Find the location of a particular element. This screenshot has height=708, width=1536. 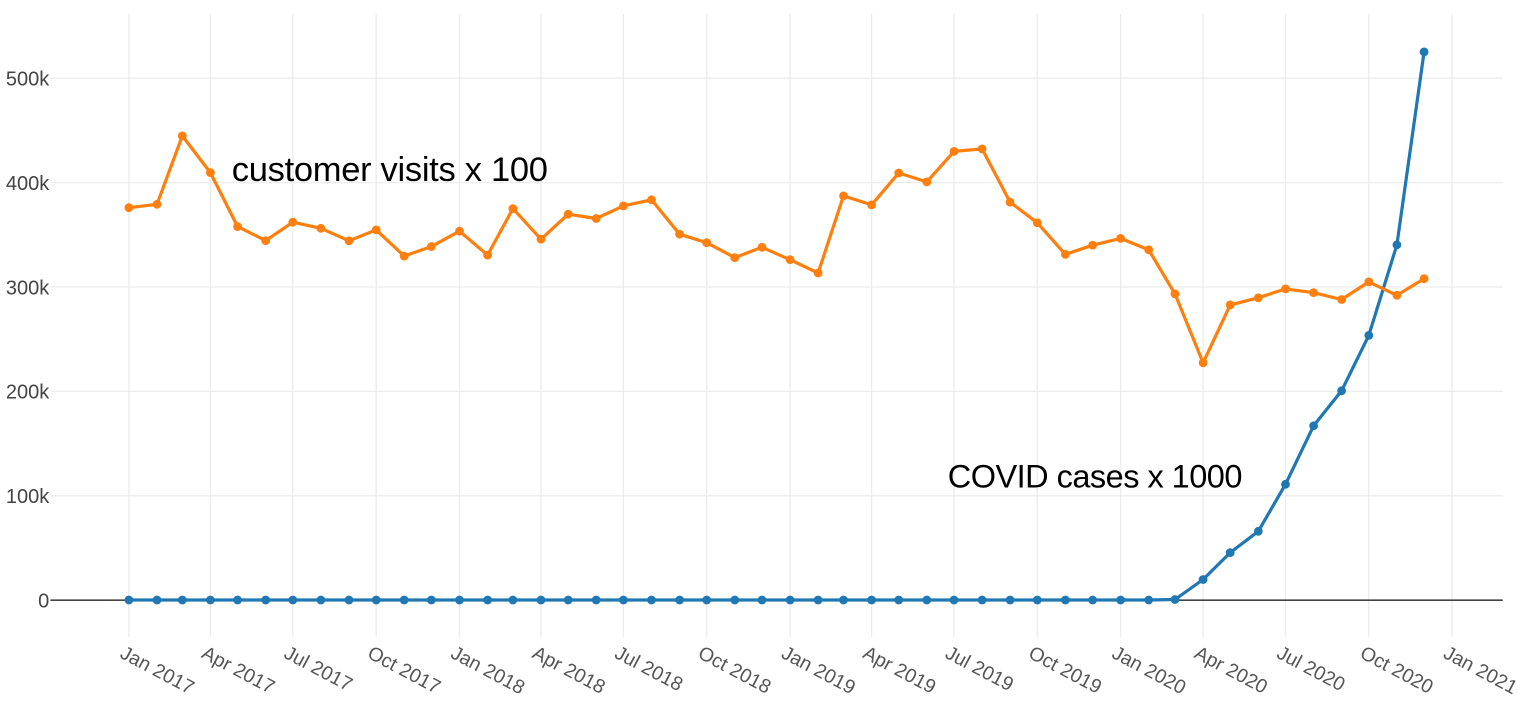

svg-text: 200k is located at coordinates (28, 393).